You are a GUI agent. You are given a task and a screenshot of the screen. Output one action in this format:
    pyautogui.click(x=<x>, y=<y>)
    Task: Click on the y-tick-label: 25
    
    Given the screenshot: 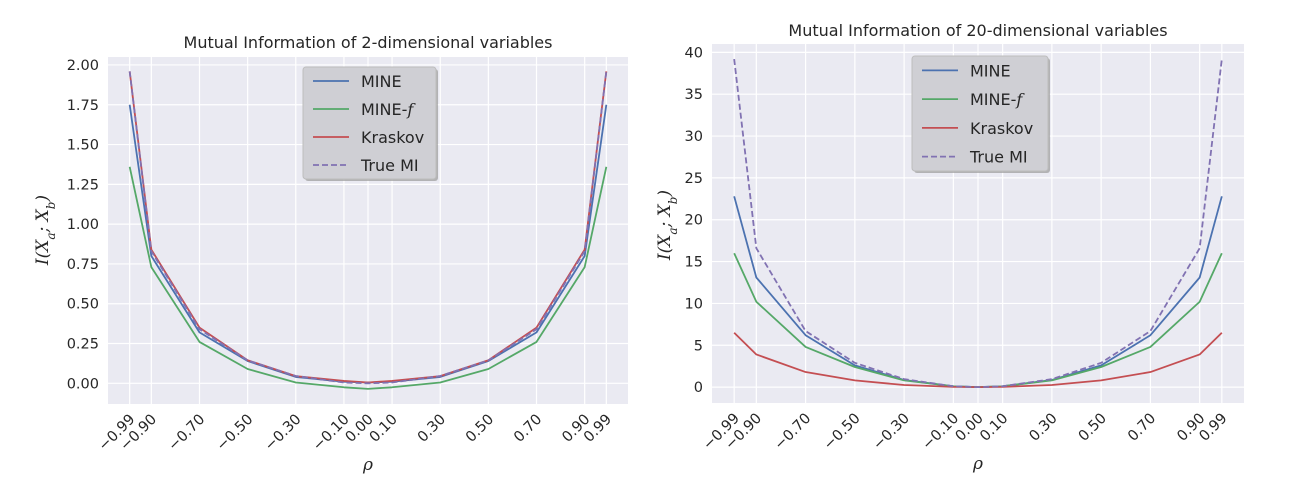 What is the action you would take?
    pyautogui.click(x=694, y=179)
    